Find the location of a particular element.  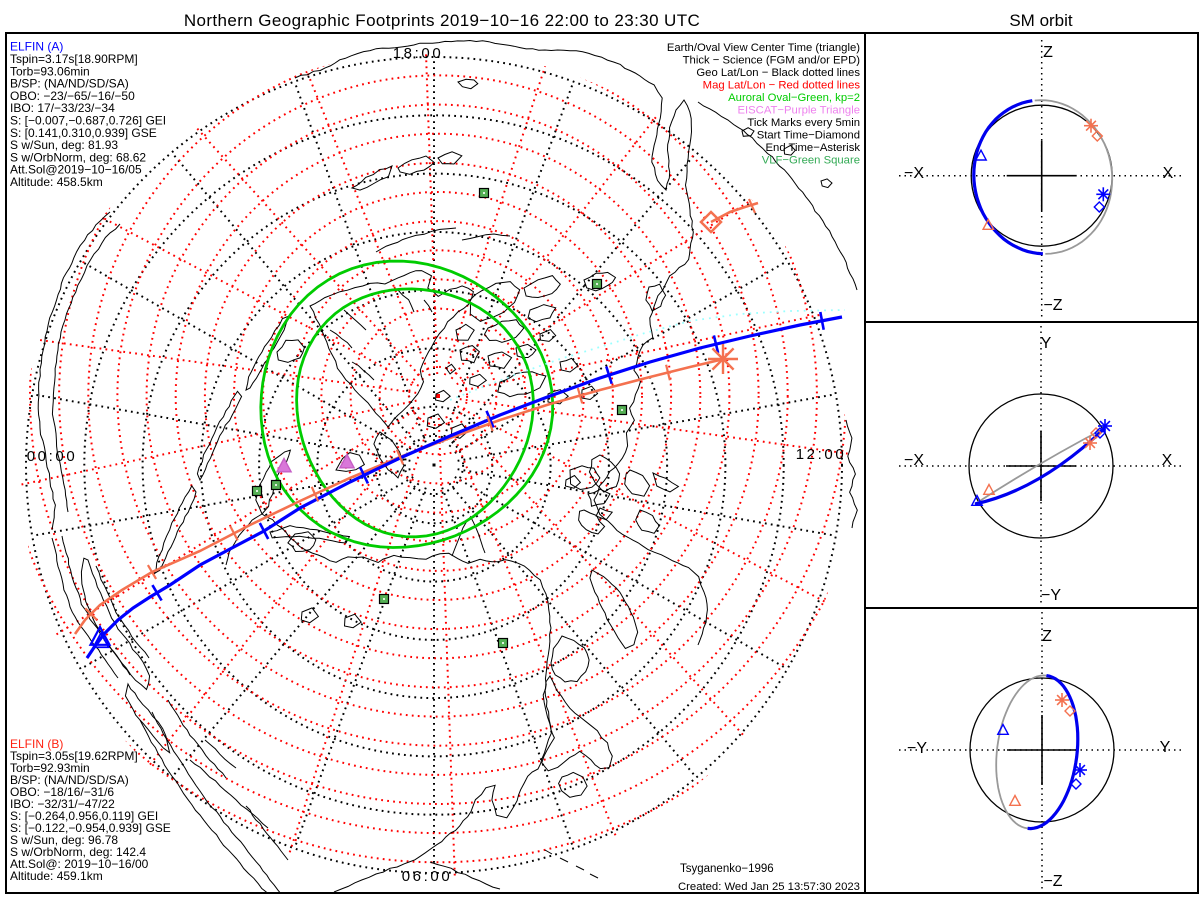

svg-text:Earth/Oval View Center Time (t: Earth/Oval View Center Time (triangle) is located at coordinates (763, 48).